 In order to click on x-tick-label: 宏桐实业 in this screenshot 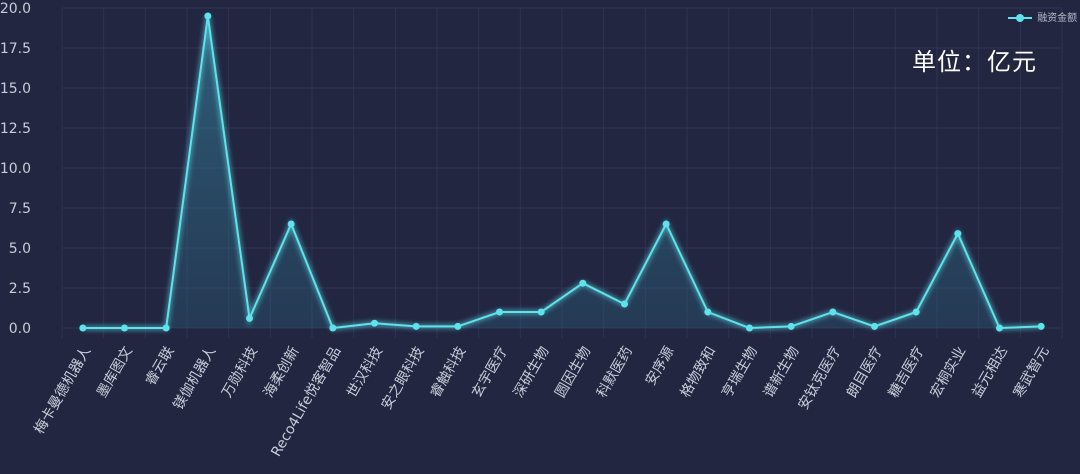, I will do `click(948, 372)`.